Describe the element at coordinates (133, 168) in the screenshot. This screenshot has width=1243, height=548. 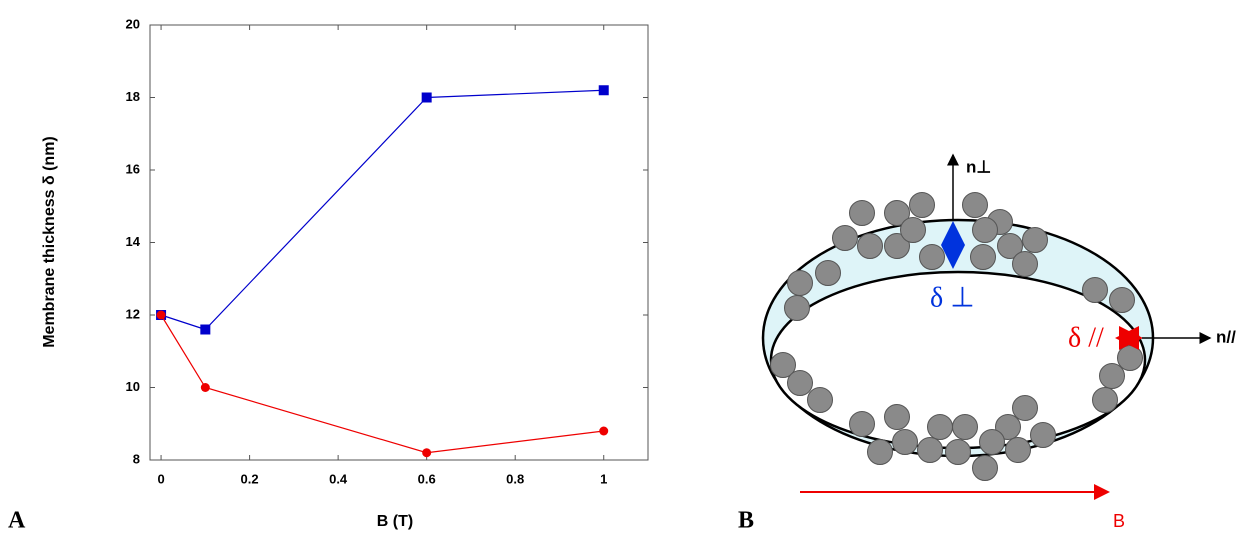
I see `y-tick-label: 16` at that location.